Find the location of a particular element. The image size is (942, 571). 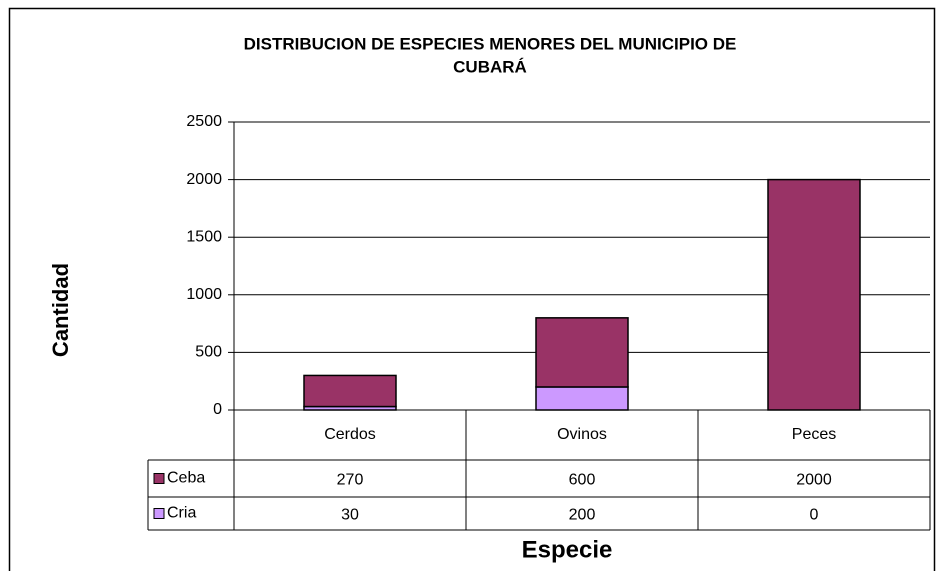

table-value: 30 is located at coordinates (350, 515).